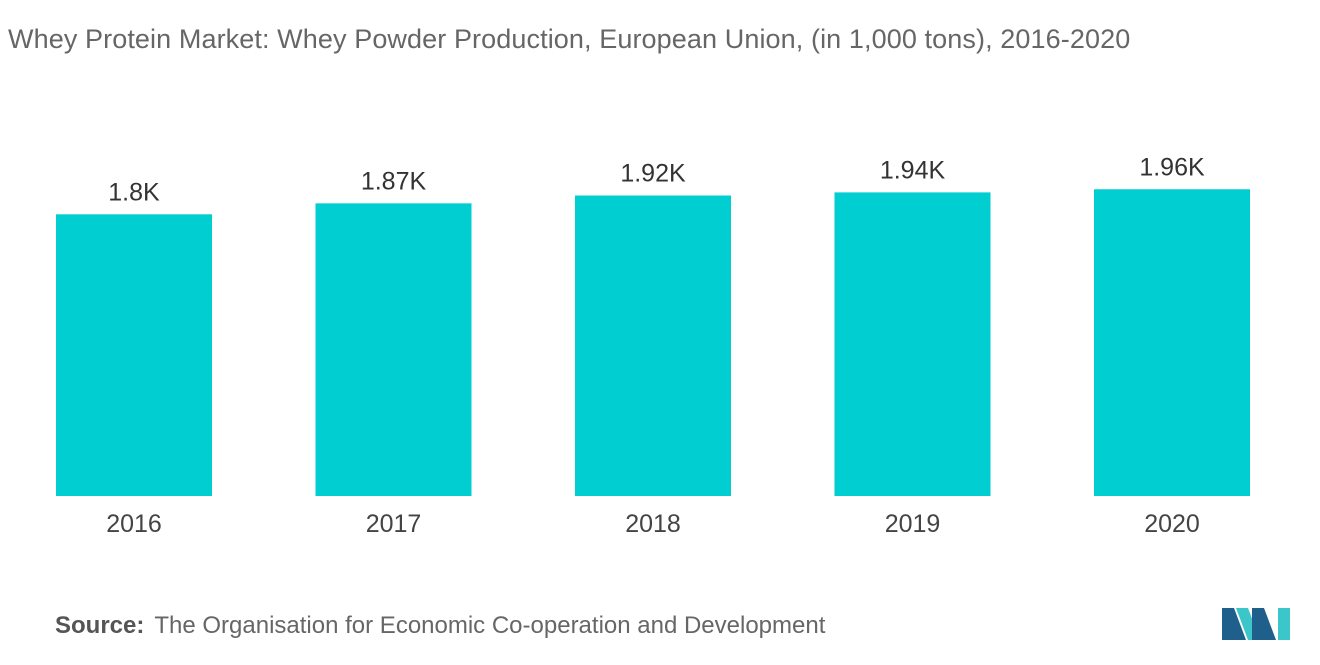 The image size is (1320, 665). Describe the element at coordinates (653, 524) in the screenshot. I see `x-tick-label-2018: 2018` at that location.